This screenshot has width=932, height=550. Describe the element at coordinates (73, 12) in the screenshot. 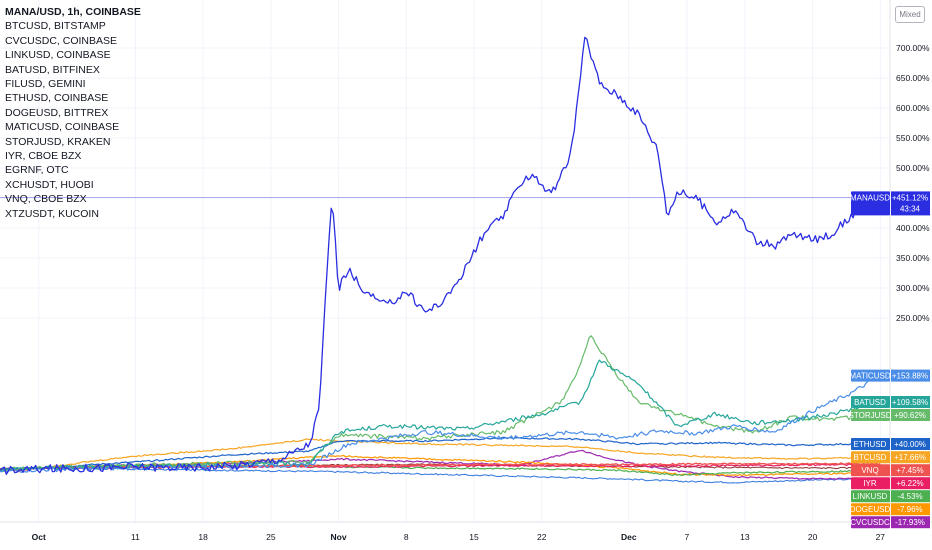

I see `legend-main-symbol: MANA/USD, 1h, COINBASE` at that location.